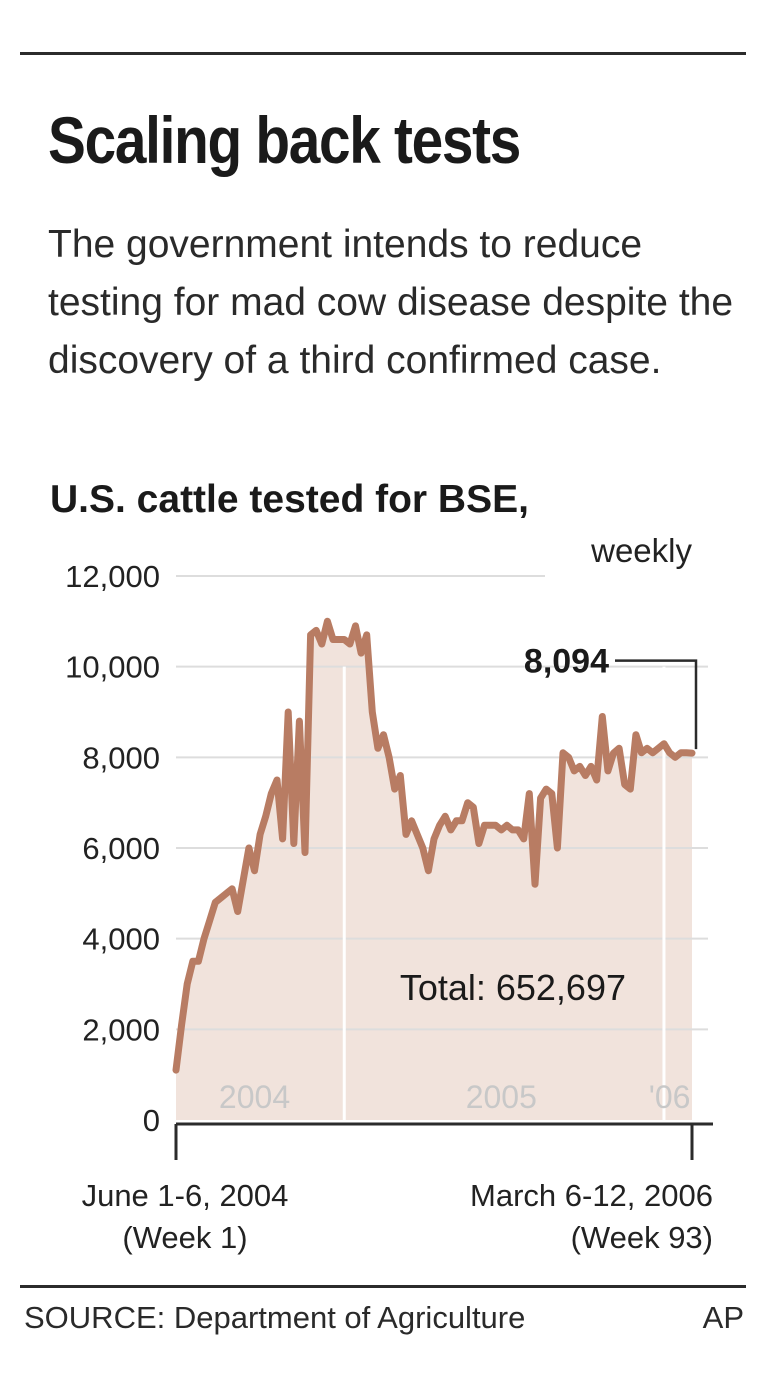 This screenshot has height=1376, width=760. I want to click on year-label: 2005, so click(501, 1097).